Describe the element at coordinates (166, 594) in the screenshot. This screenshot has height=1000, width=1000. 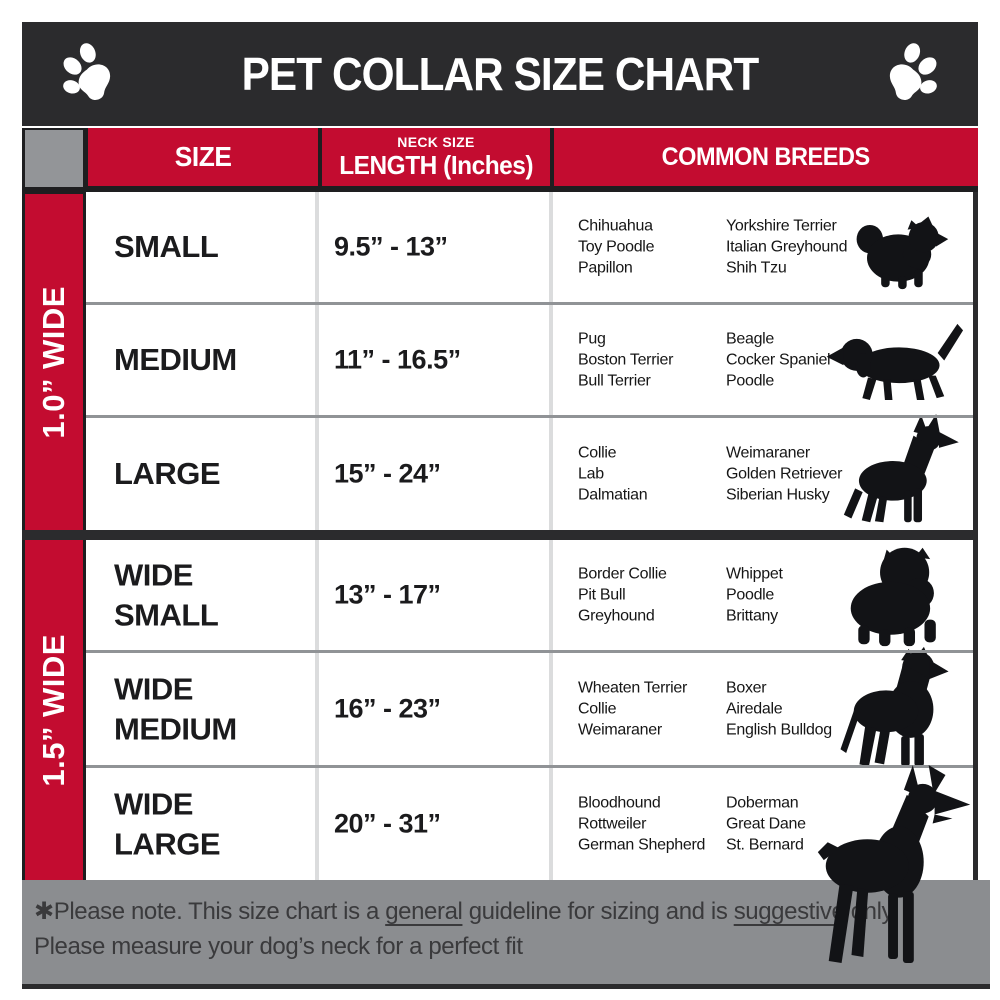
I see `size-label: WIDE SMALL` at that location.